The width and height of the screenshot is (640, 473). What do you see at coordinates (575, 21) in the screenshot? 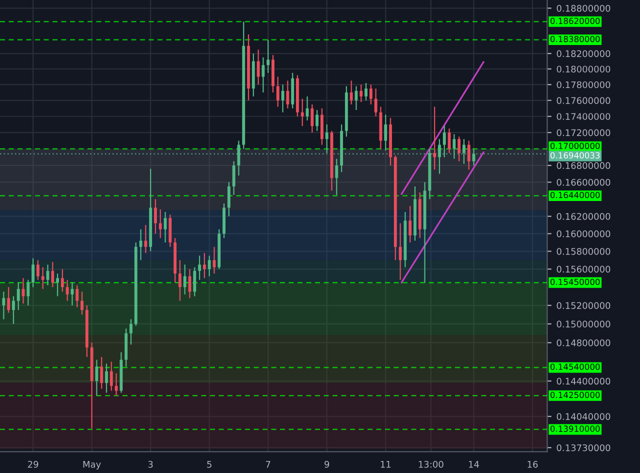
I see `ref-line-label: 0.18620000` at bounding box center [575, 21].